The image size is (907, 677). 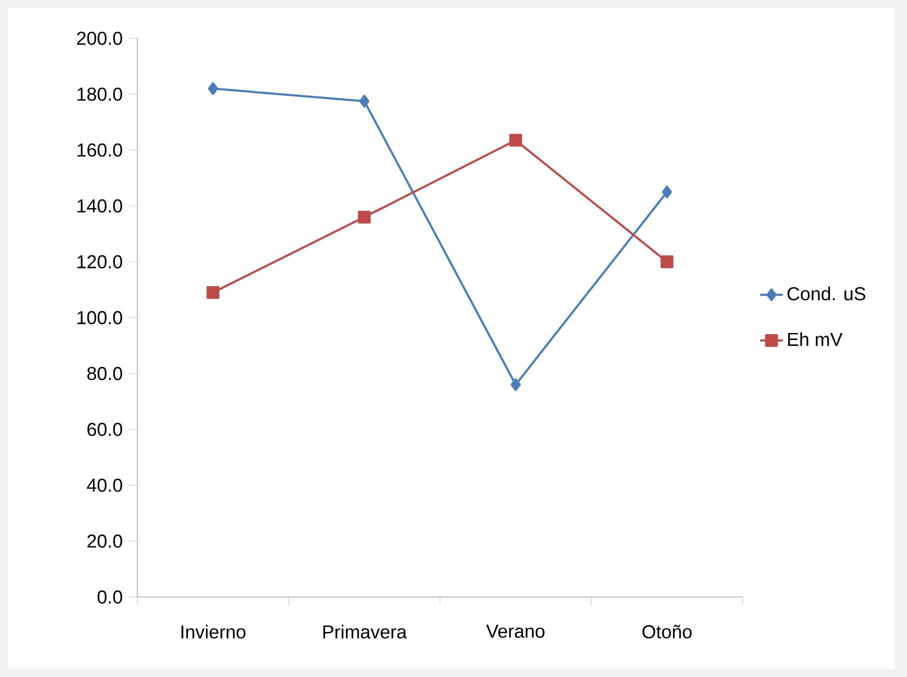 What do you see at coordinates (100, 94) in the screenshot?
I see `y-tick-label: 180.0` at bounding box center [100, 94].